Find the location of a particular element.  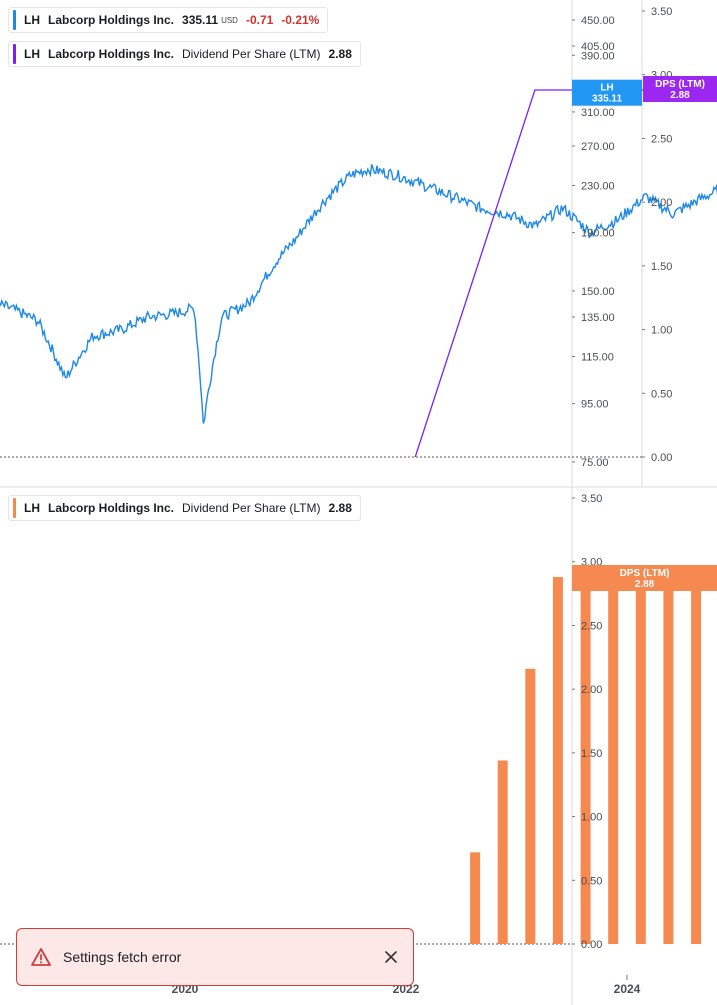

dps-top-badge-bg is located at coordinates (680, 89).